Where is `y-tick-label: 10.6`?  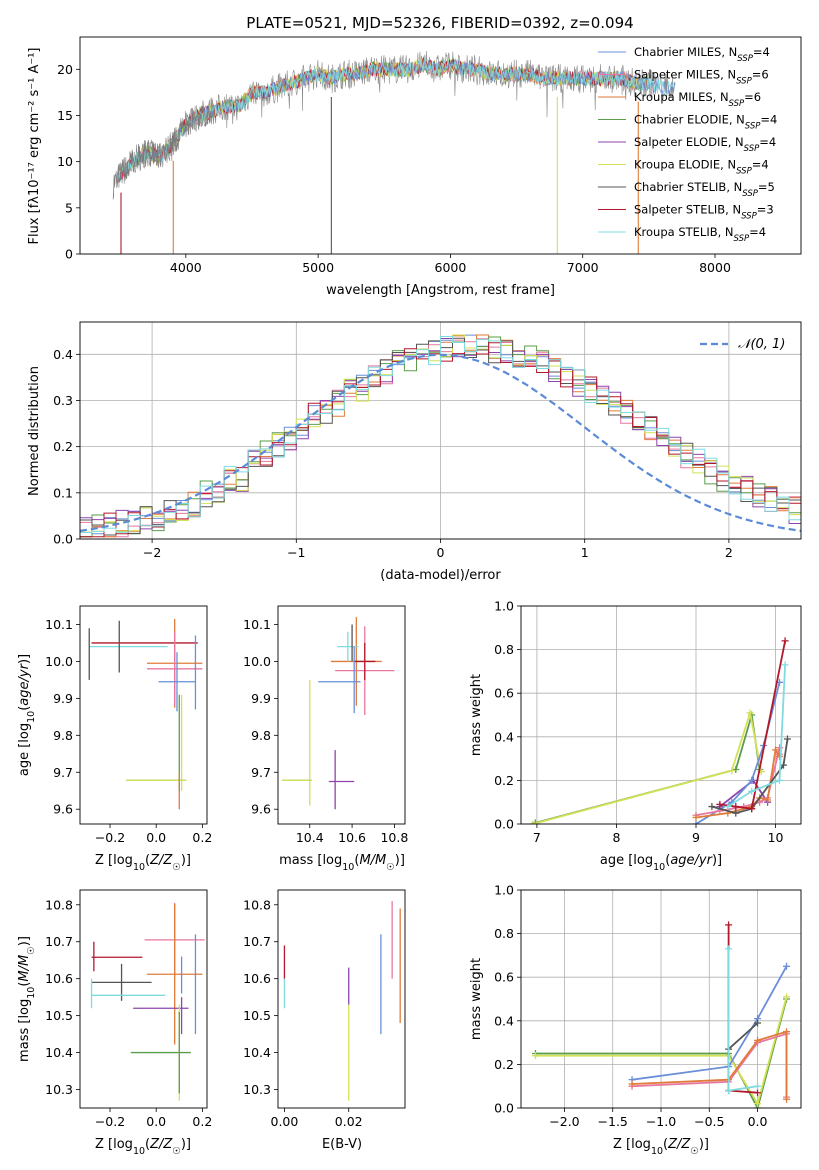 y-tick-label: 10.6 is located at coordinates (257, 978).